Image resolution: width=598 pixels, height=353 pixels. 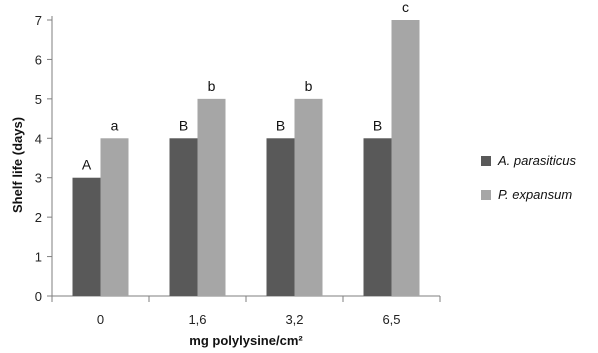 I want to click on legend: A. parasiticus P. expansum, so click(x=529, y=177).